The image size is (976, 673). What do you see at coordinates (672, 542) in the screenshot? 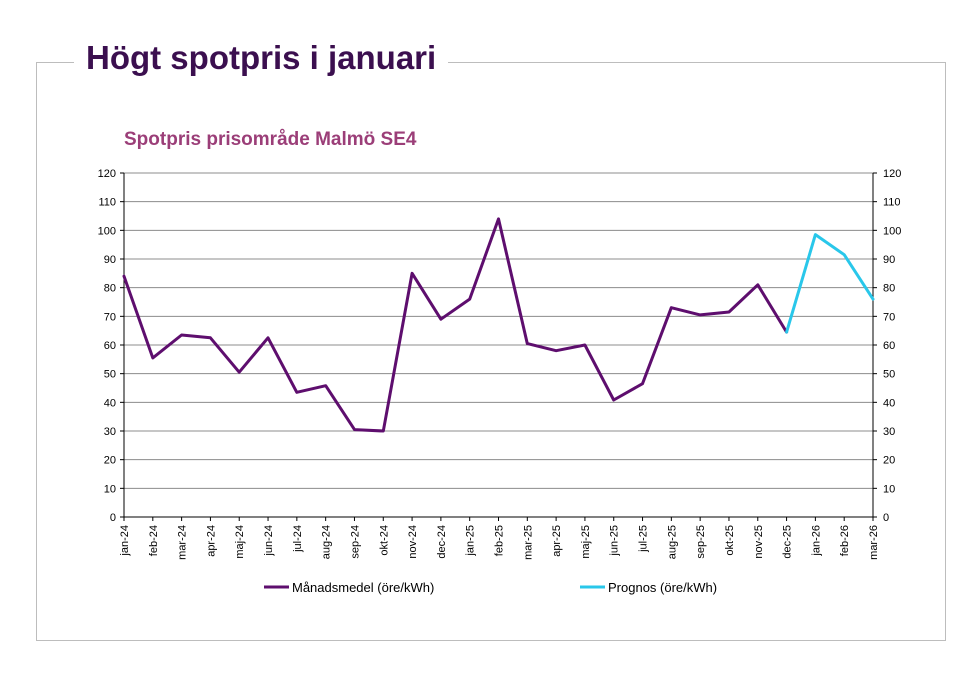
I see `x-tick-label: aug-25` at bounding box center [672, 542].